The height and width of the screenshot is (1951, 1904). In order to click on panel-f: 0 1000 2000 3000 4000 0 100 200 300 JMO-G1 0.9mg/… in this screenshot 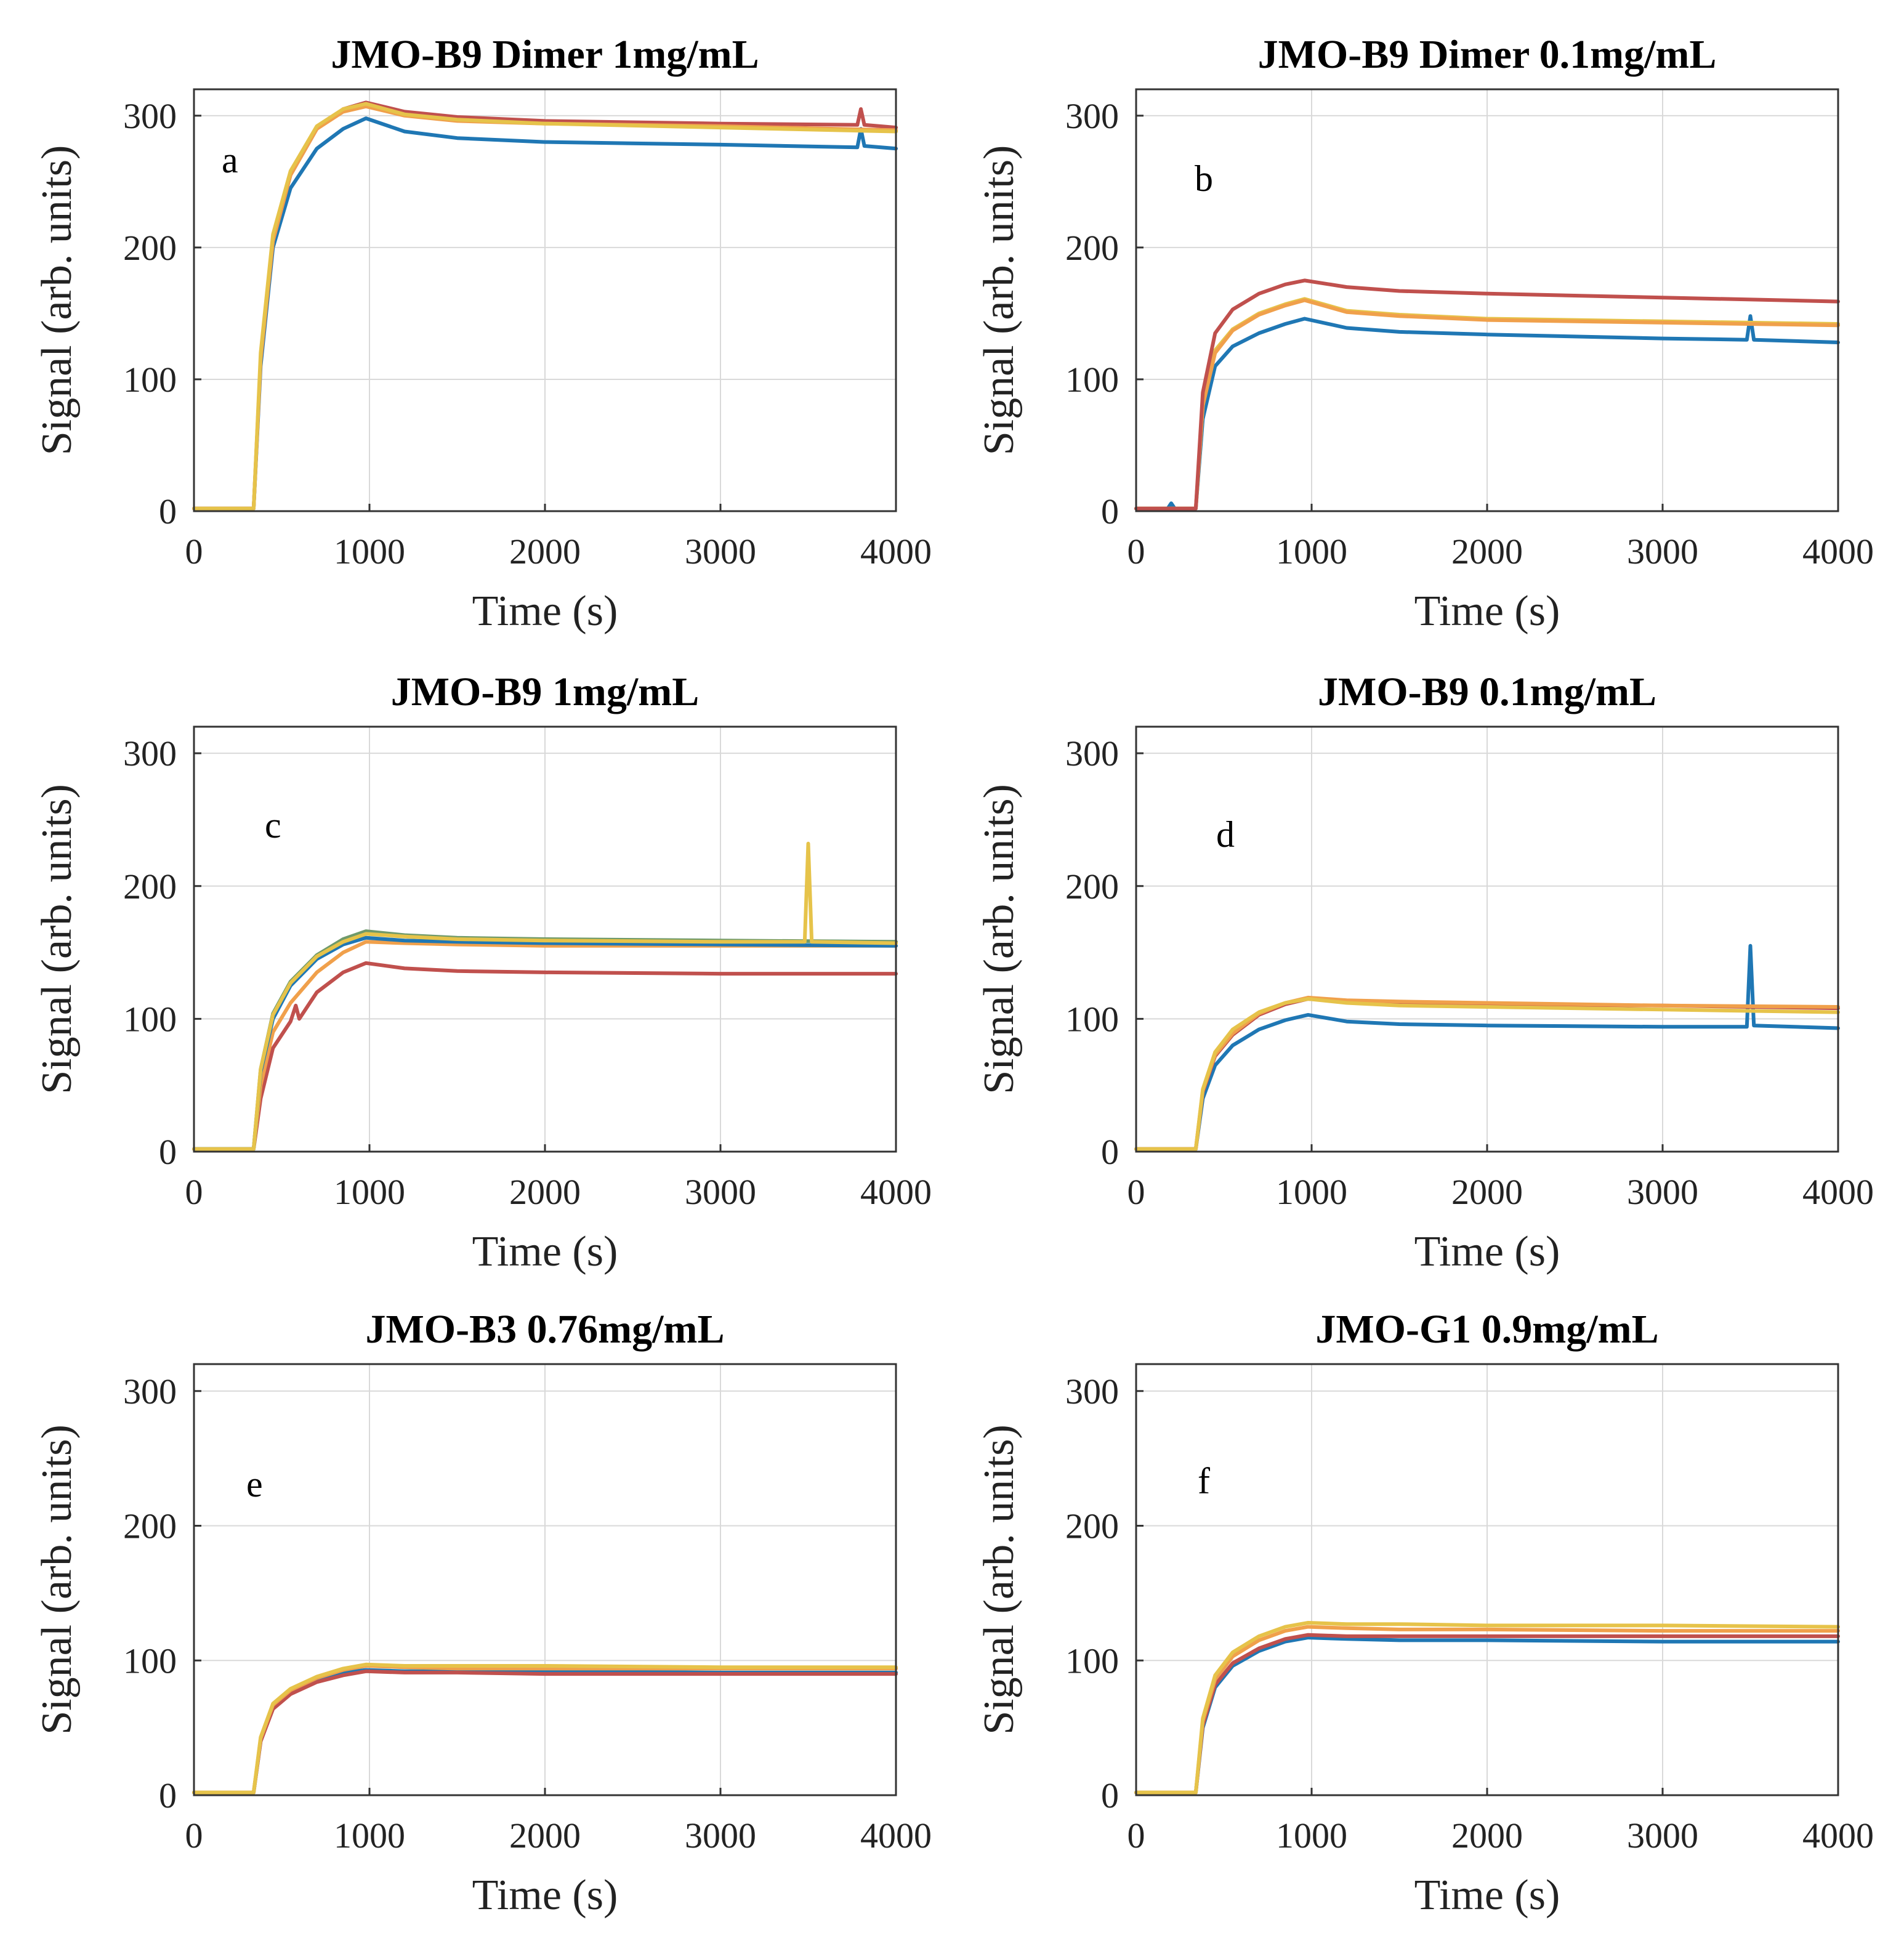, I will do `click(1424, 1613)`.